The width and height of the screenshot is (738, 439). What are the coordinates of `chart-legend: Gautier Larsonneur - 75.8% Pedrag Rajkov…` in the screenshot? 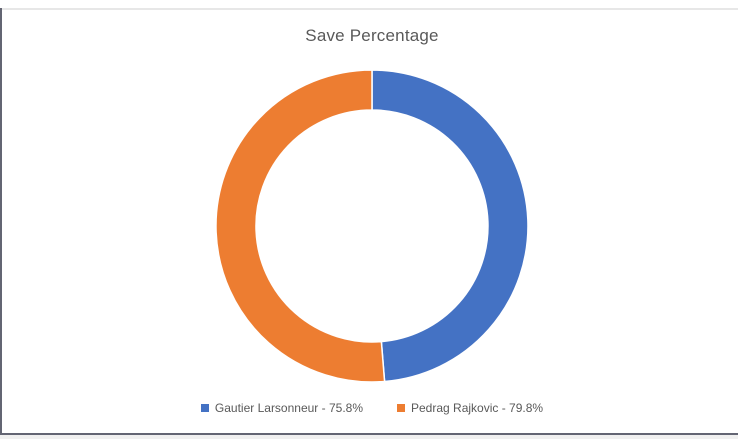 It's located at (369, 408).